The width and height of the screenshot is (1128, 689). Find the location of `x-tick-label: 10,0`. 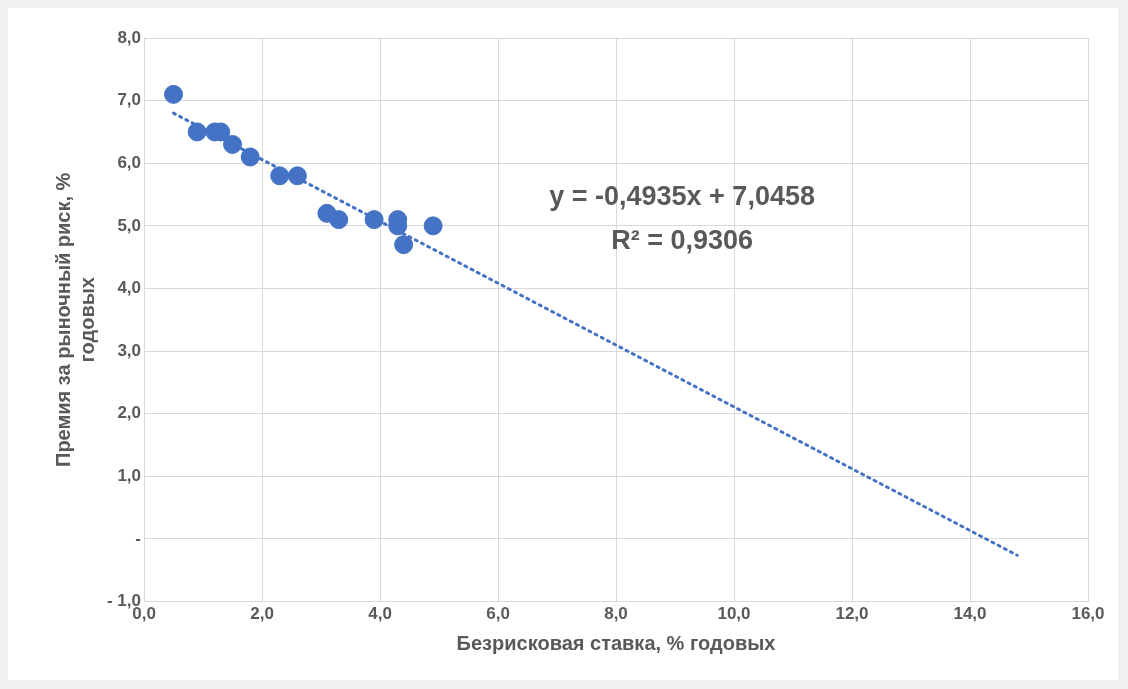

x-tick-label: 10,0 is located at coordinates (734, 614).